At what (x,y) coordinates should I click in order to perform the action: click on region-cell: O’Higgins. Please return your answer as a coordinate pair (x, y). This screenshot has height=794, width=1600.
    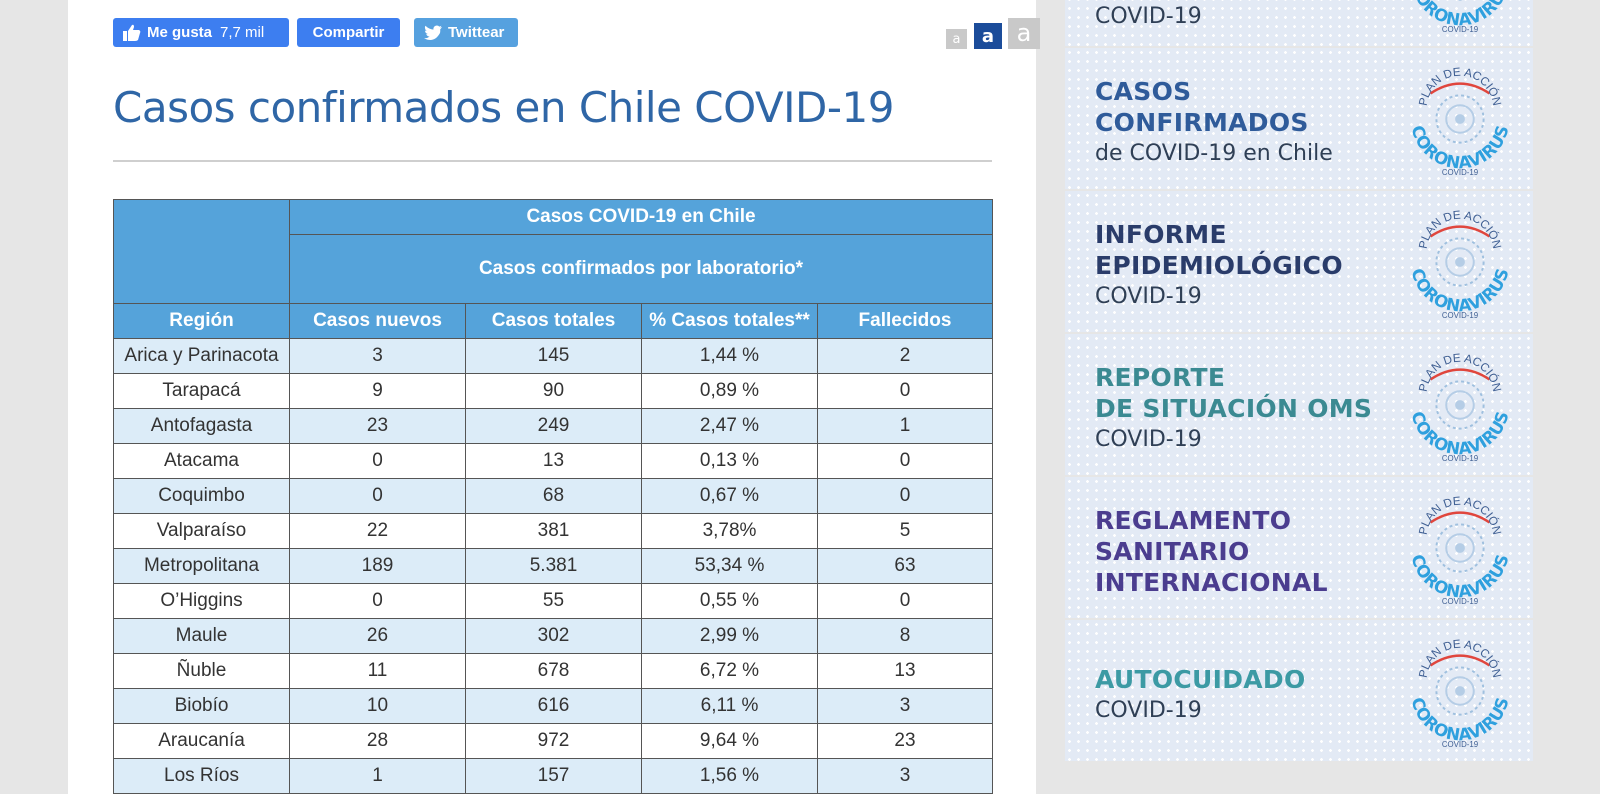
    Looking at the image, I should click on (201, 601).